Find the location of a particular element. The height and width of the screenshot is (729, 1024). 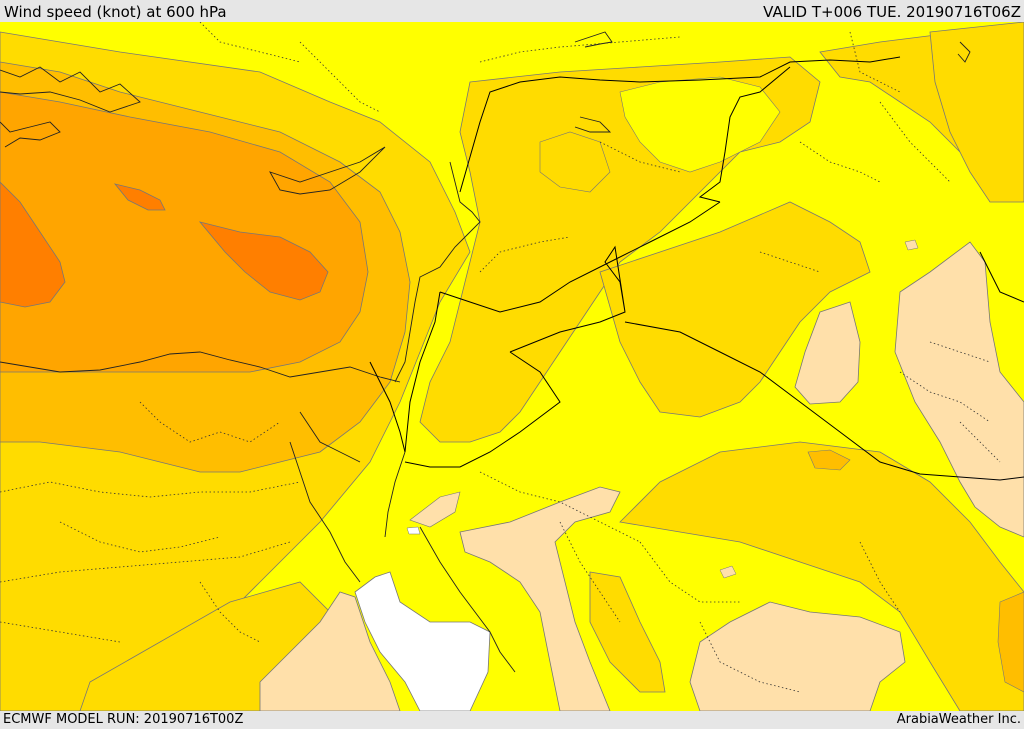

wind-band-low-arabia is located at coordinates (540, 598).